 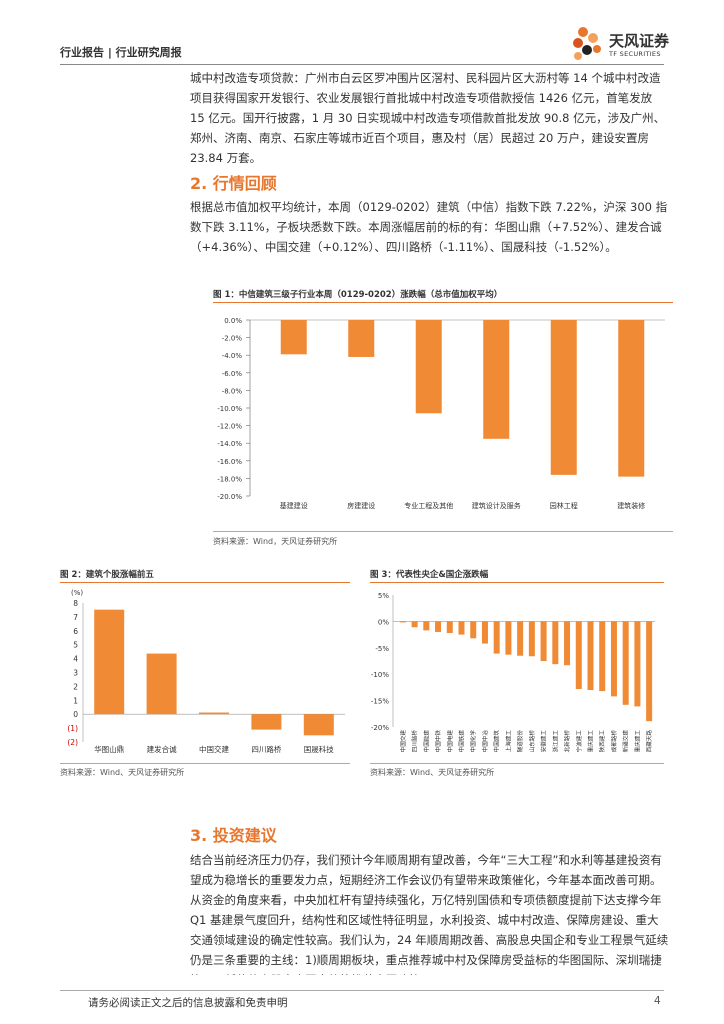 What do you see at coordinates (403, 741) in the screenshot?
I see `x-tick-label: 中国交建` at bounding box center [403, 741].